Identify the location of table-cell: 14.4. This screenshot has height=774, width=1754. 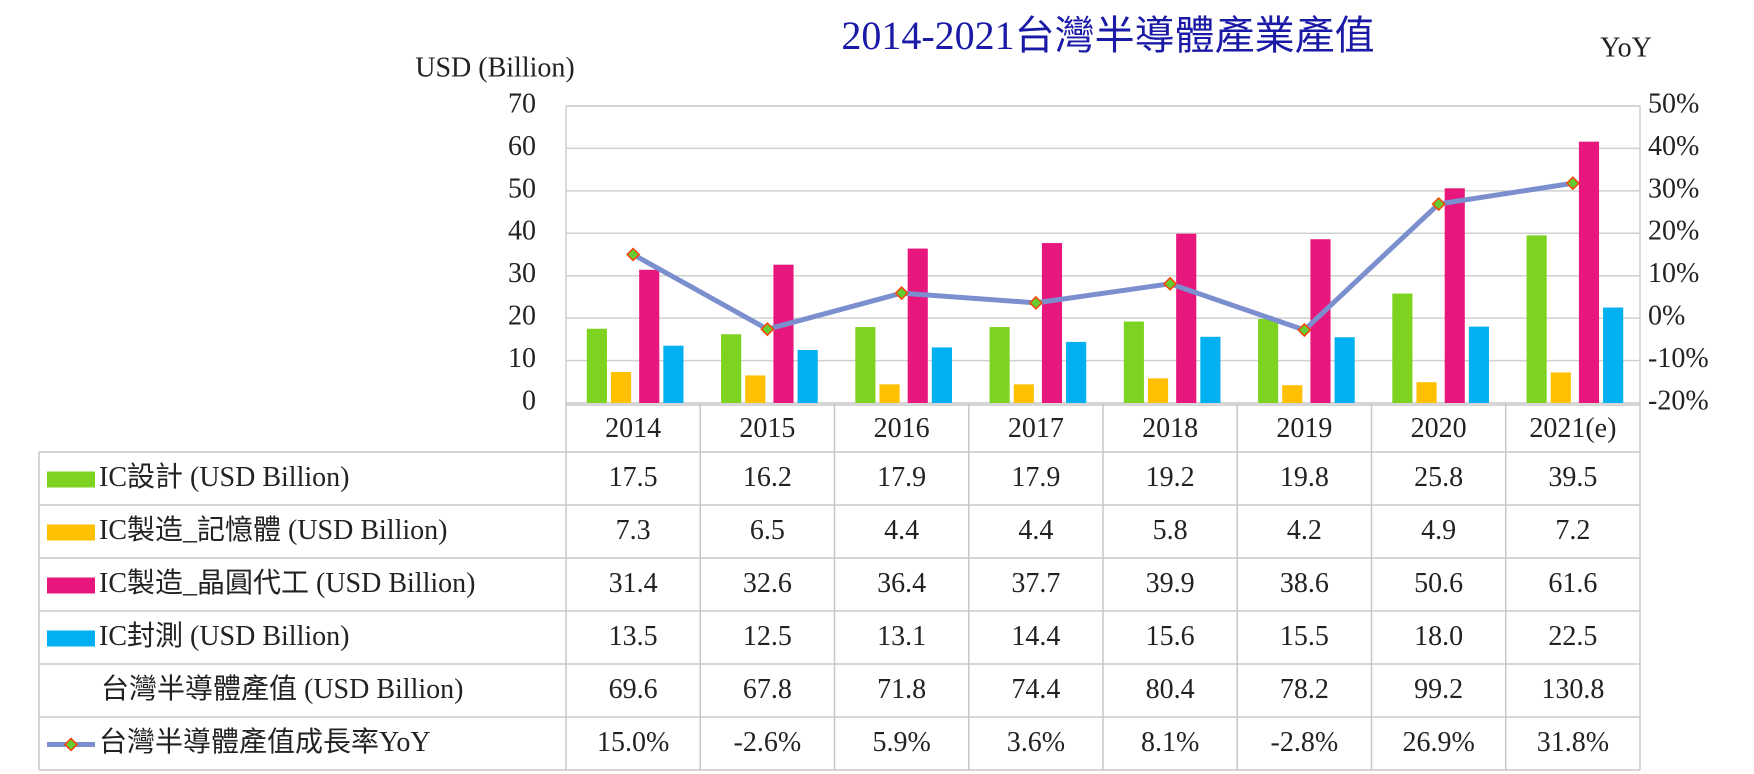
(1035, 636).